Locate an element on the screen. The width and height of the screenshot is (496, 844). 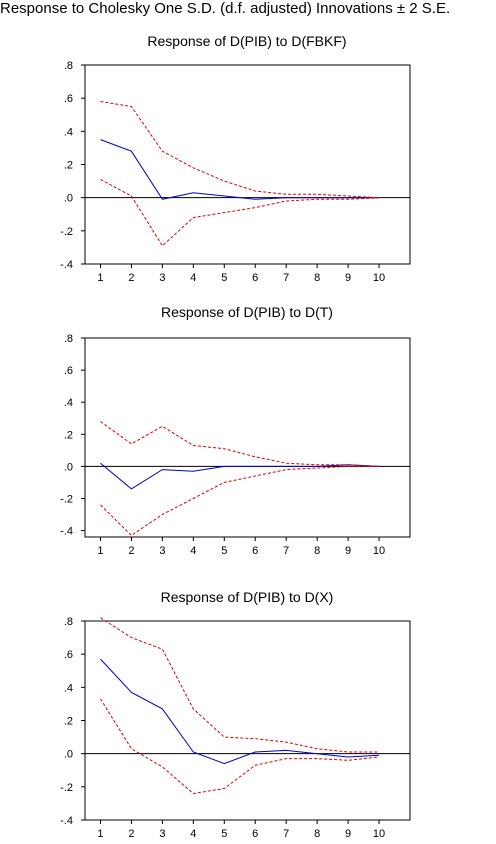
panel-title: Response of D(PIB) to D(X) is located at coordinates (247, 597).